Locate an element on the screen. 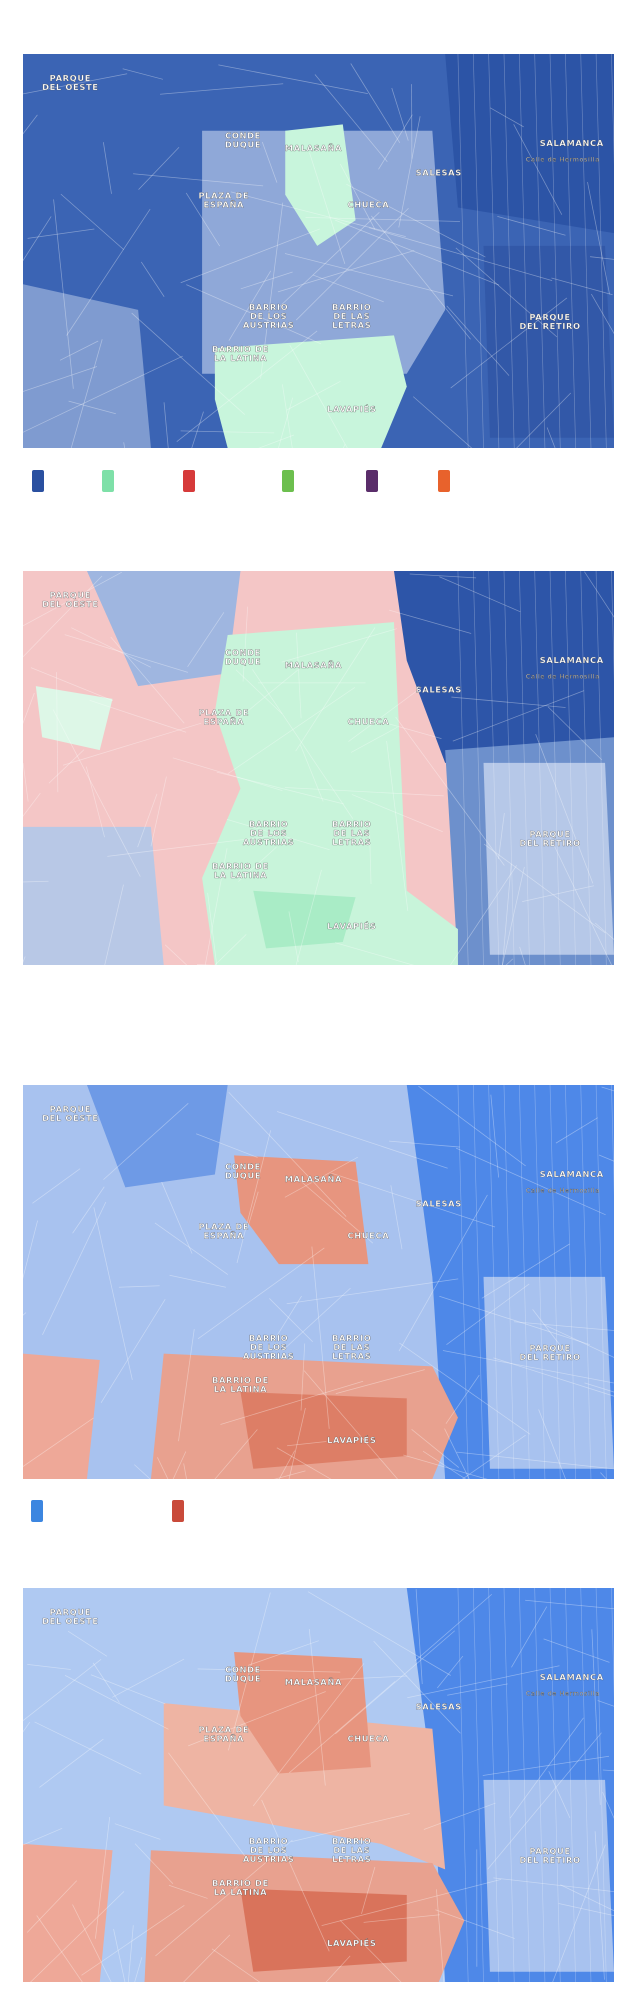 This screenshot has height=2016, width=640. label-line: DE LAS is located at coordinates (351, 316).